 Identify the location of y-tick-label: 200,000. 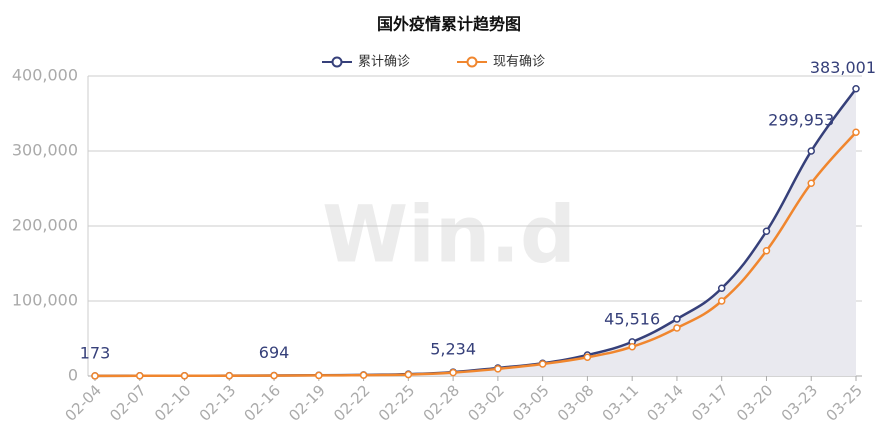
(45, 225).